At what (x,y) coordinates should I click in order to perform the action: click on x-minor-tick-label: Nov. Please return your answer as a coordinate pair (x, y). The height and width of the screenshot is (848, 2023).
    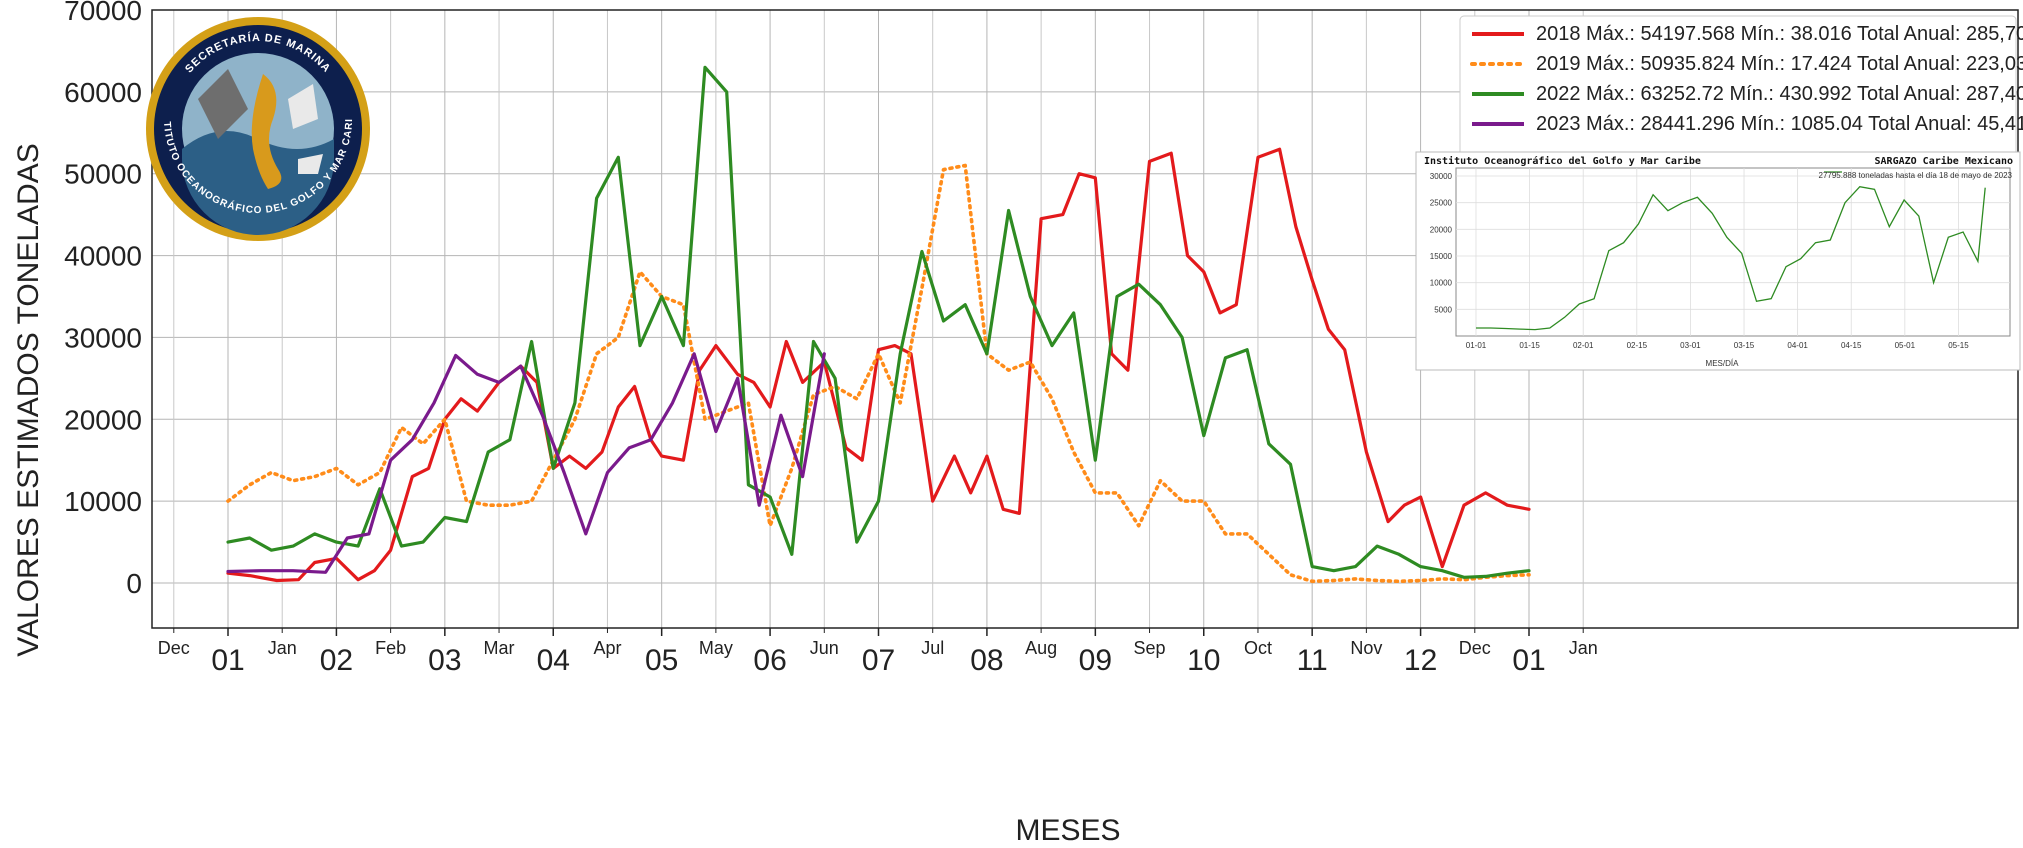
    Looking at the image, I should click on (1366, 648).